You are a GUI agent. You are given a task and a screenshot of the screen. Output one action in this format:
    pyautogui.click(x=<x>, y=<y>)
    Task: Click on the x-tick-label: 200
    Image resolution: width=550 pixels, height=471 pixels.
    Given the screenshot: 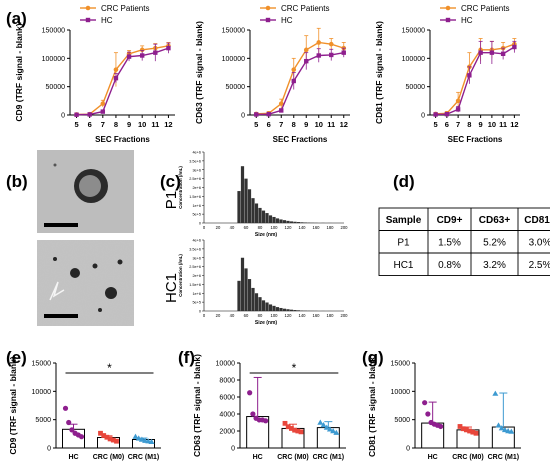 What is the action you would take?
    pyautogui.click(x=345, y=315)
    